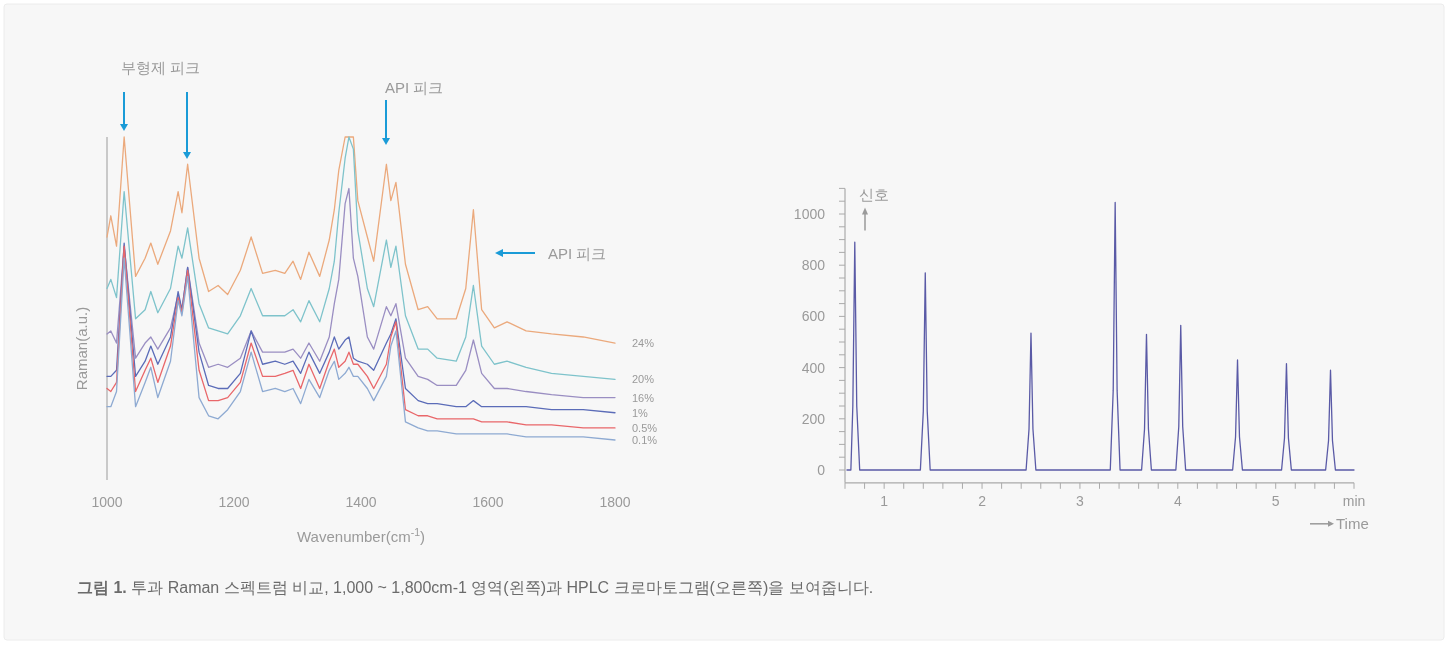  Describe the element at coordinates (577, 253) in the screenshot. I see `annotation: API 피크` at that location.